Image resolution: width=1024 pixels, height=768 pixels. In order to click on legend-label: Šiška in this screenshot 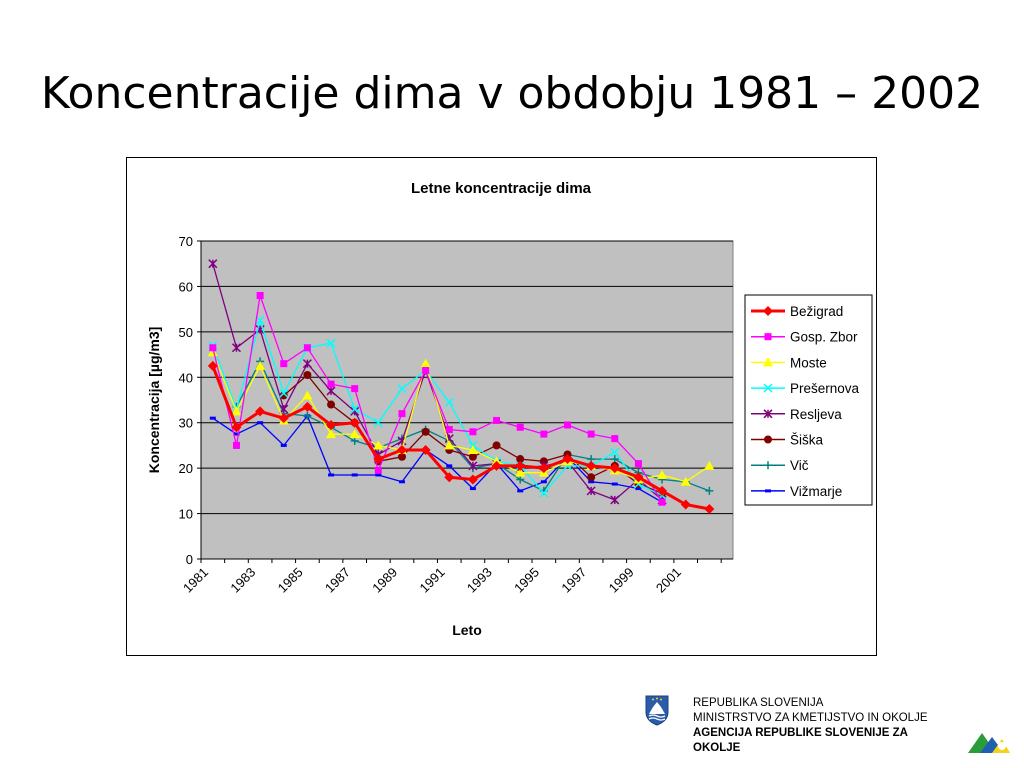, I will do `click(807, 440)`.